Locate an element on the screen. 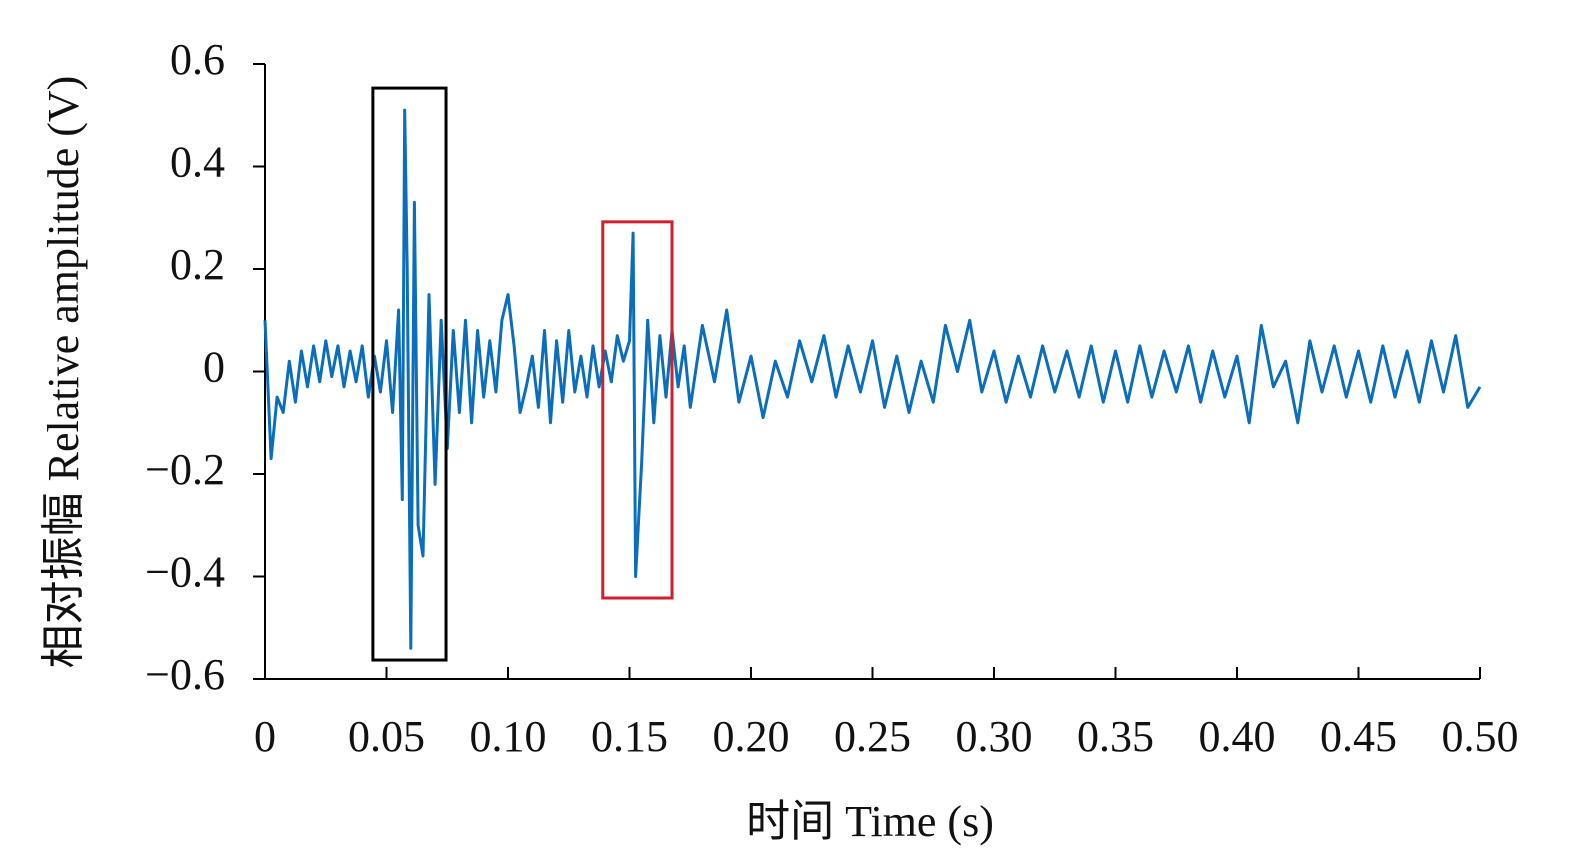  x-tick-label: 0.05 is located at coordinates (386, 736).